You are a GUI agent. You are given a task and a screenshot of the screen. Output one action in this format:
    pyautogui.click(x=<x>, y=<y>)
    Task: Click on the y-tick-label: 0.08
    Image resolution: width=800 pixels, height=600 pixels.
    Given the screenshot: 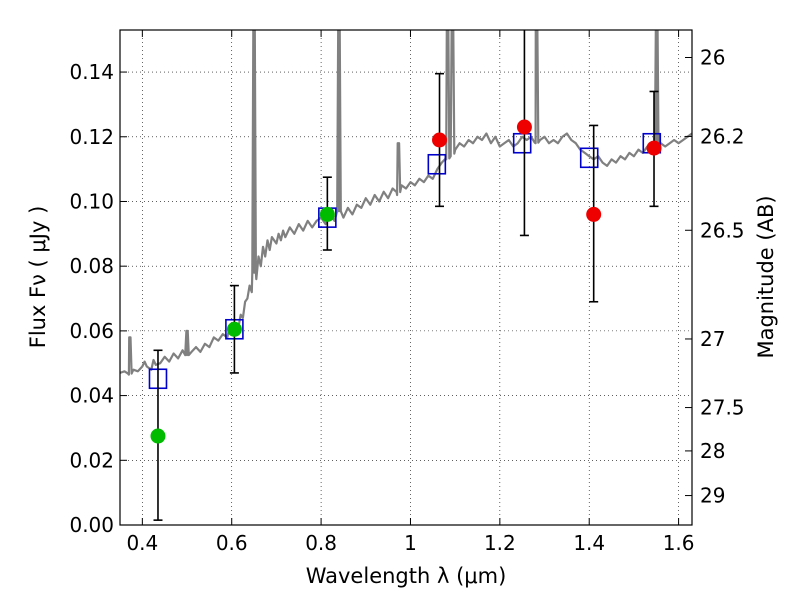 What is the action you would take?
    pyautogui.click(x=91, y=266)
    